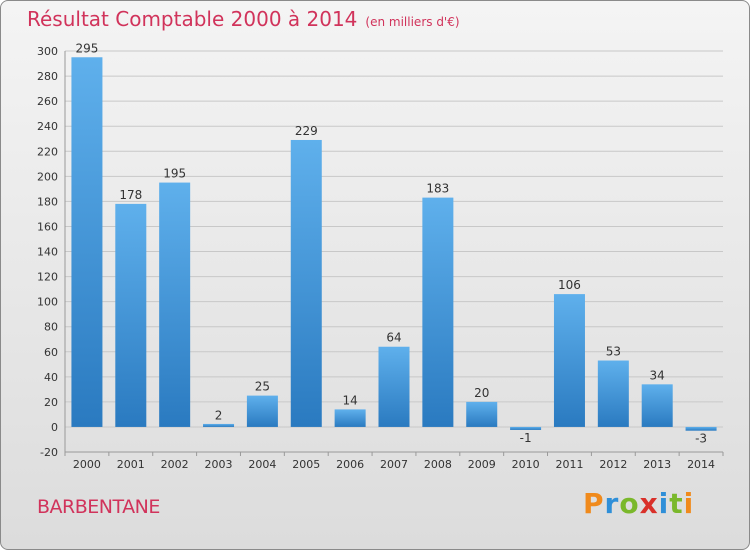 This screenshot has width=750, height=550. Describe the element at coordinates (51, 402) in the screenshot. I see `y-tick-label: 20` at that location.